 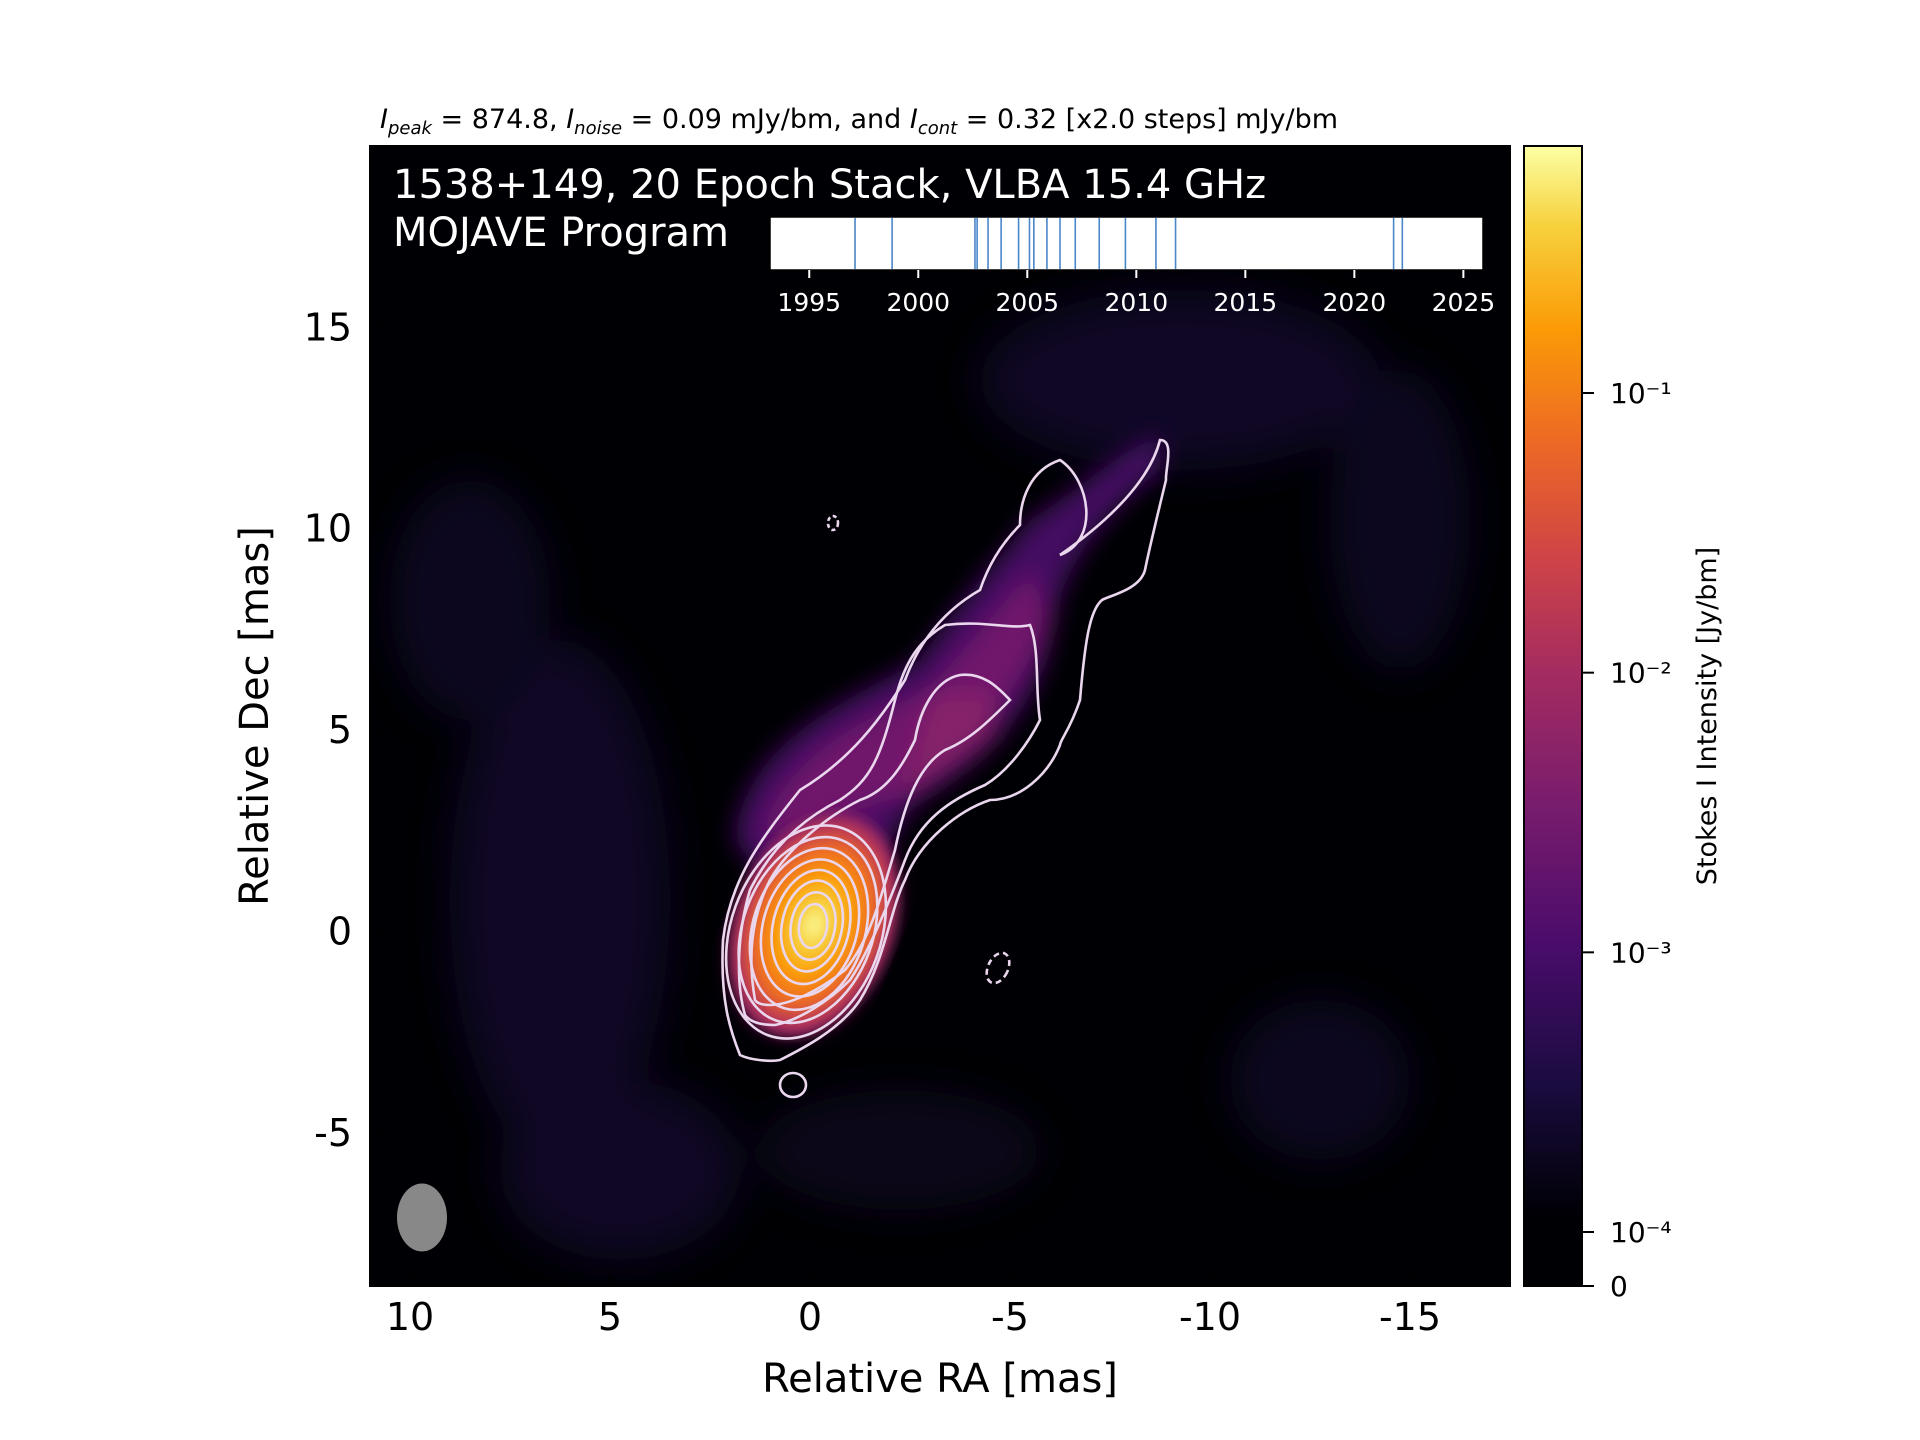 I want to click on colorbar-ticks: 10⁻¹ 10⁻² 10⁻³ 10⁻⁴ 0, so click(x=1627, y=840).